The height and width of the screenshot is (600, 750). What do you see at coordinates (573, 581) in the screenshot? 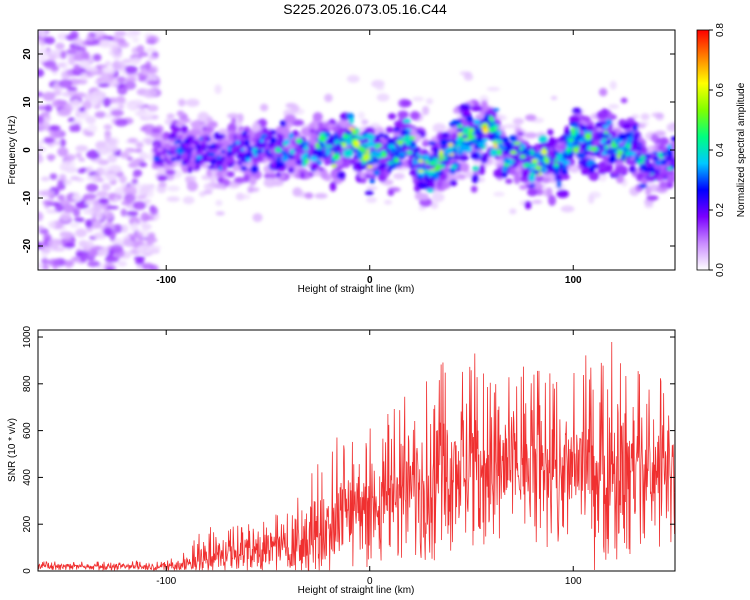
I see `snr-xtick-label: 100` at bounding box center [573, 581].